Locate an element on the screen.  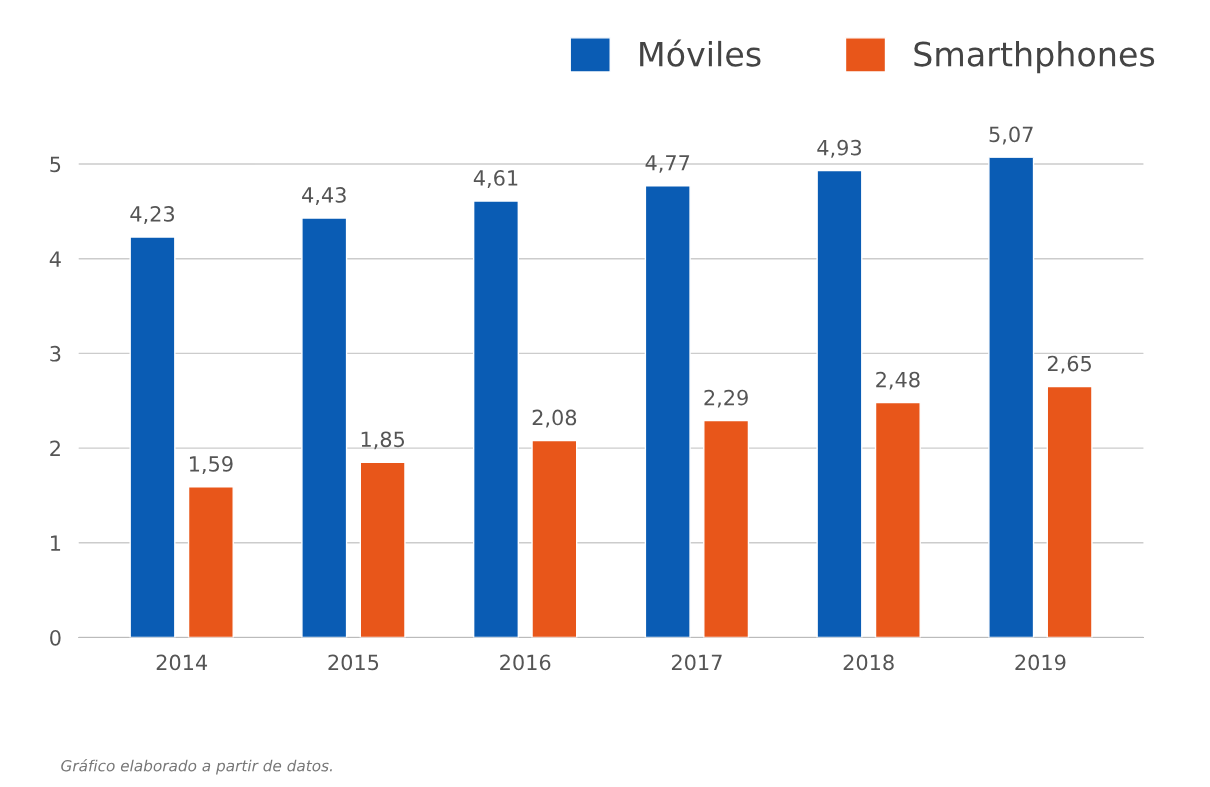
y-tick-label: 4 is located at coordinates (55, 259).